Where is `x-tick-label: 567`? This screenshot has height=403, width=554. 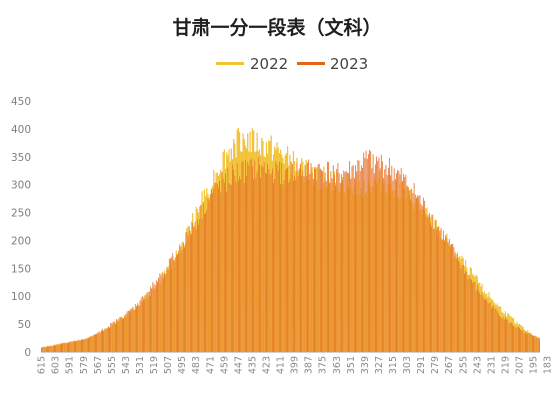
x-tick-label: 567 is located at coordinates (98, 365).